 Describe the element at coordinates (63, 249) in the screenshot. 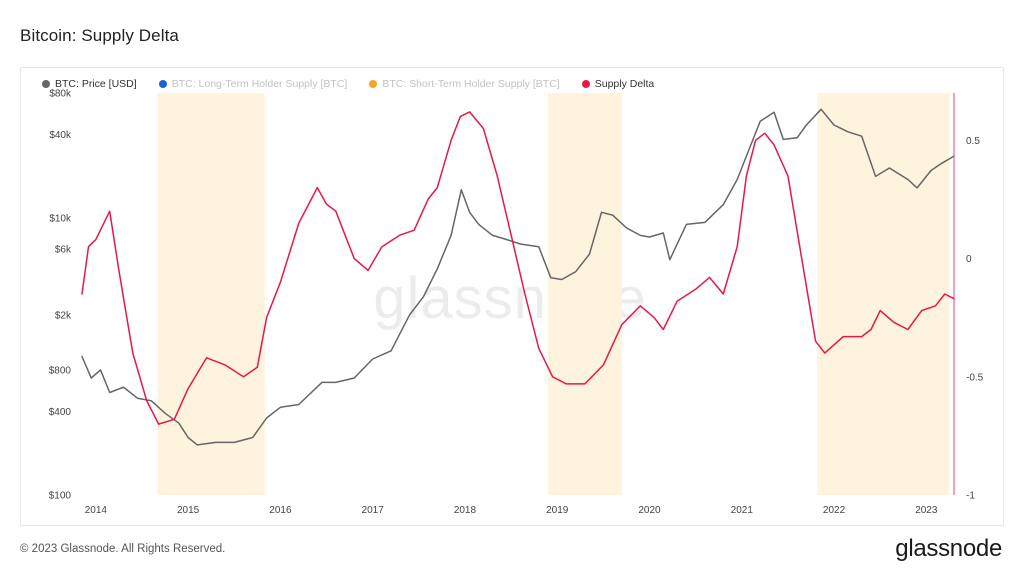

I see `y-left-tick-label: $6k` at that location.